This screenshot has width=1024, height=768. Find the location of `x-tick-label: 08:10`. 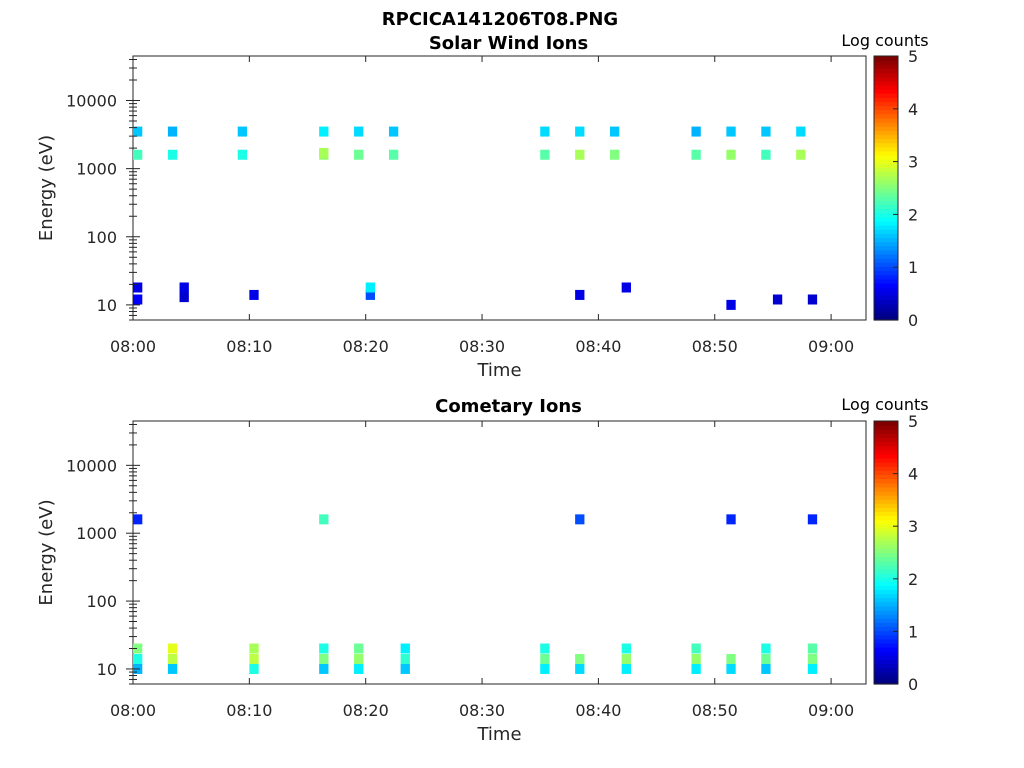

x-tick-label: 08:10 is located at coordinates (249, 710).